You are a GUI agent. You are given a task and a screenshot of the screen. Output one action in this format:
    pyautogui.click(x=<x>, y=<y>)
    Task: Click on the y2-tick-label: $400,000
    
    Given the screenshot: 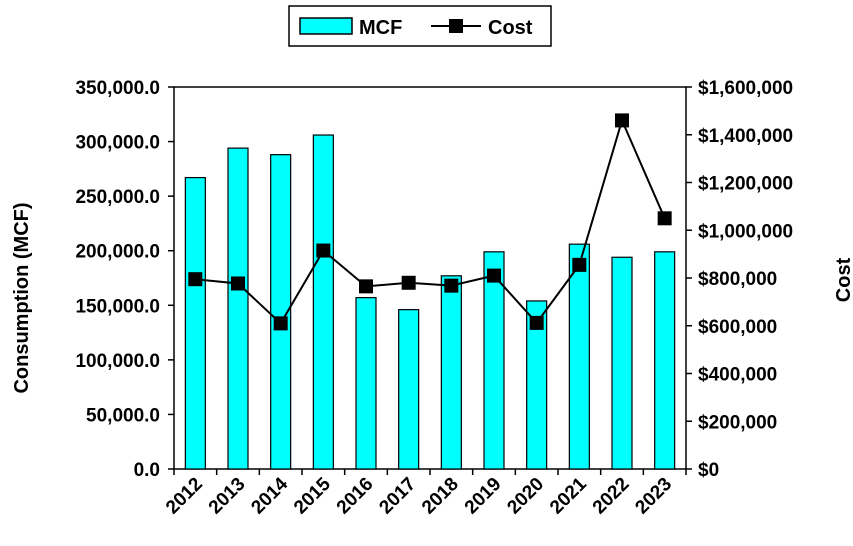 What is the action you would take?
    pyautogui.click(x=737, y=375)
    